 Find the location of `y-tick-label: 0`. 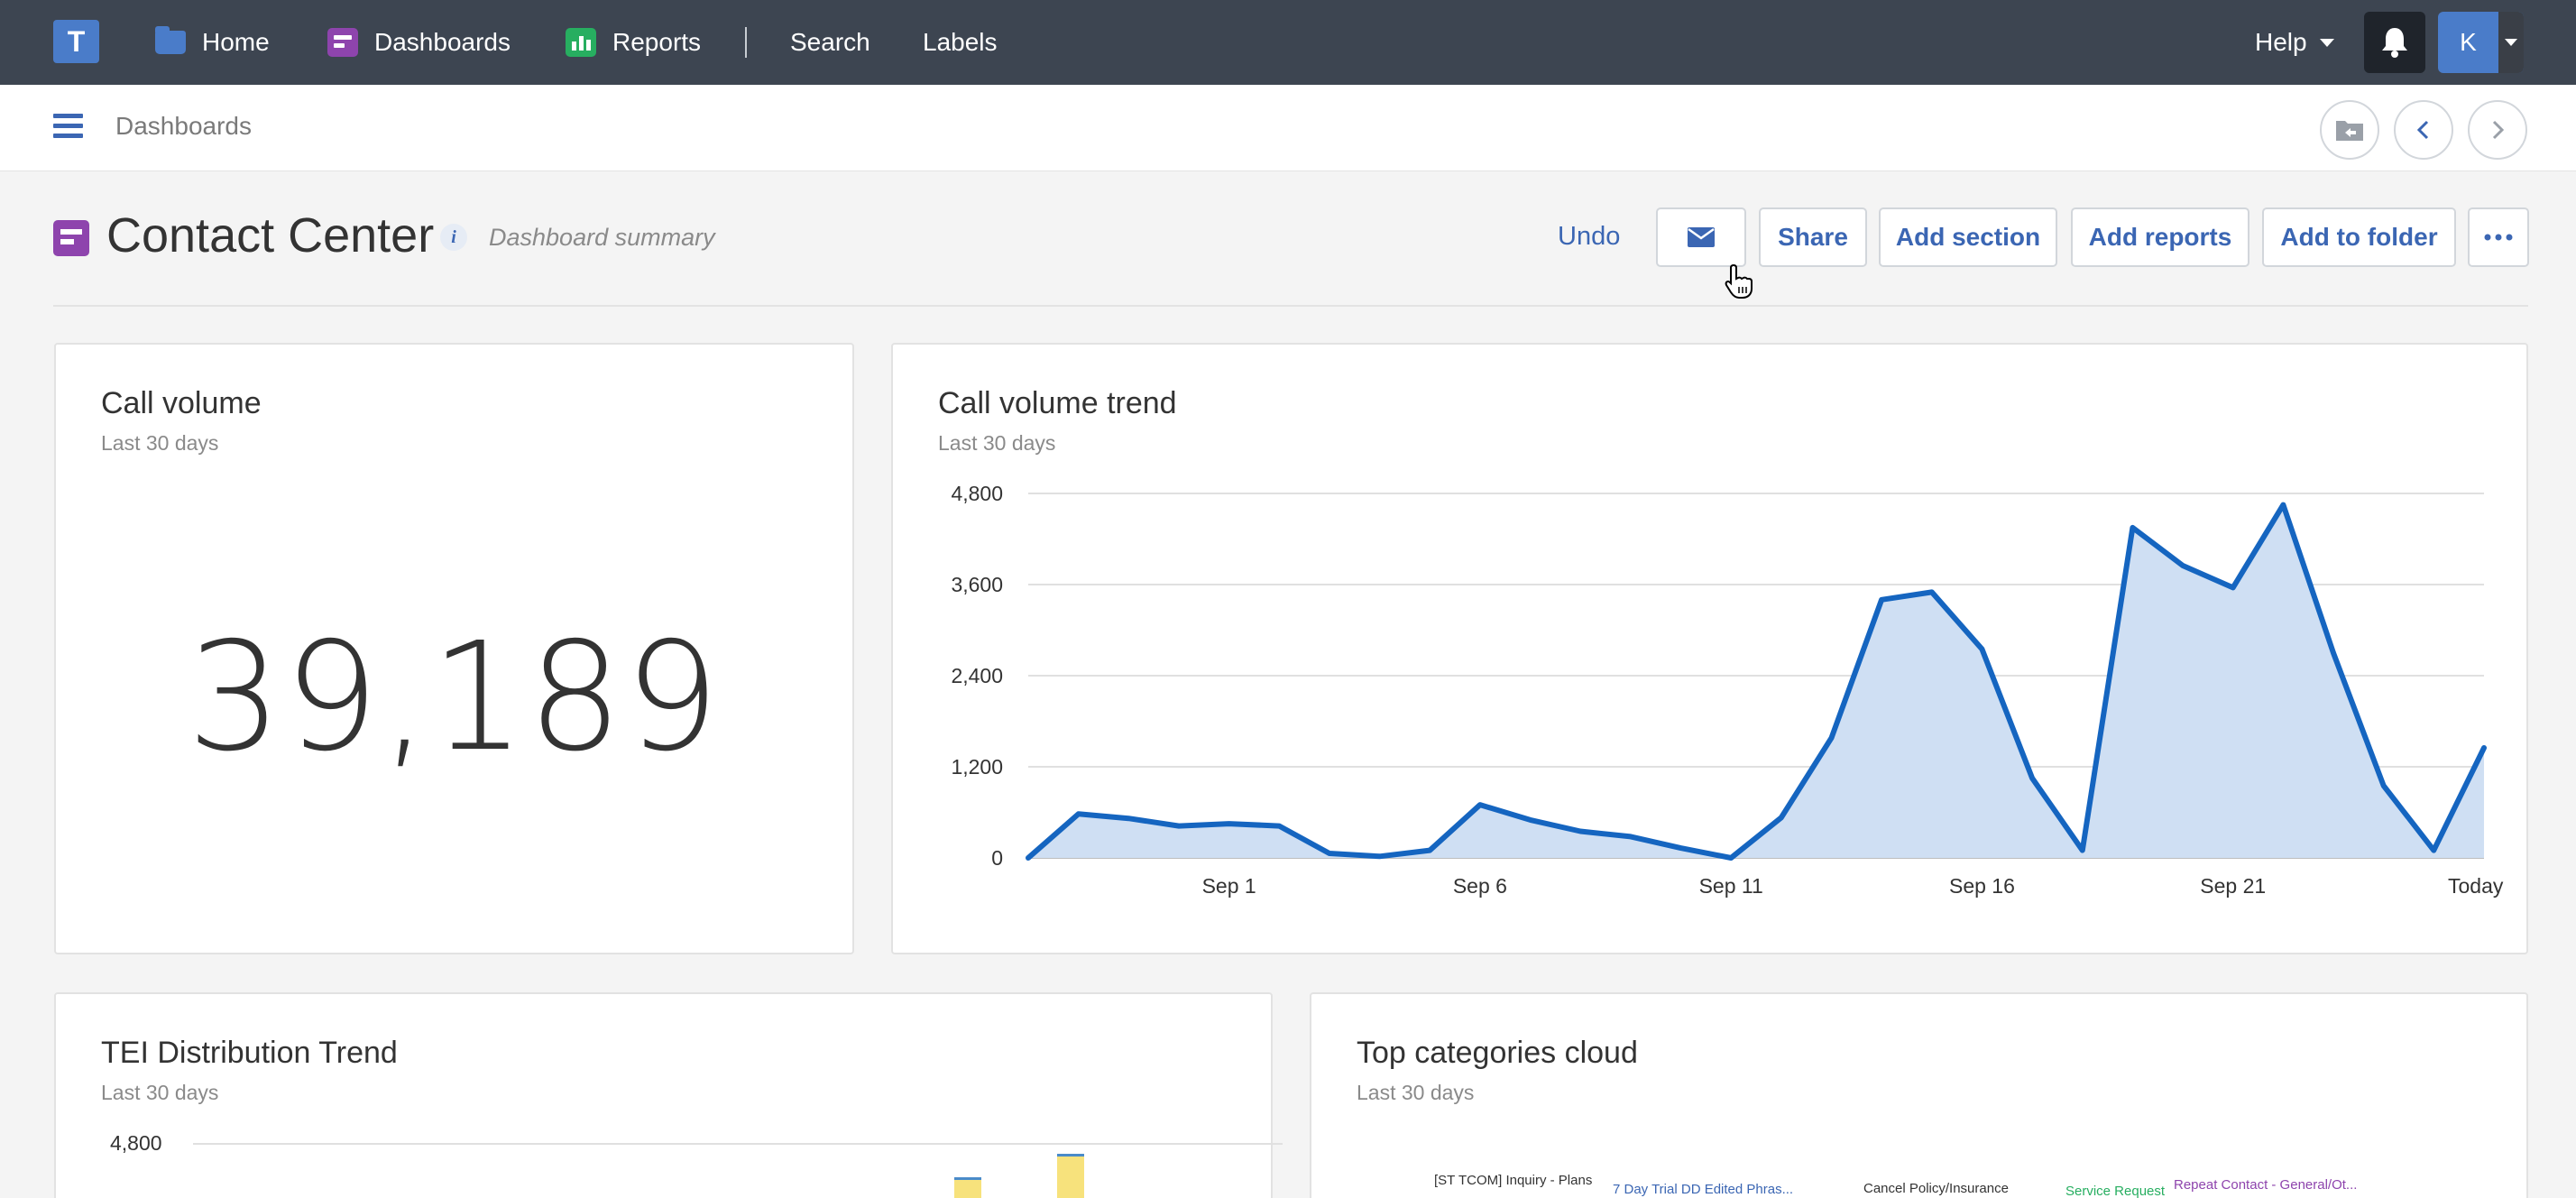

y-tick-label: 0 is located at coordinates (997, 858).